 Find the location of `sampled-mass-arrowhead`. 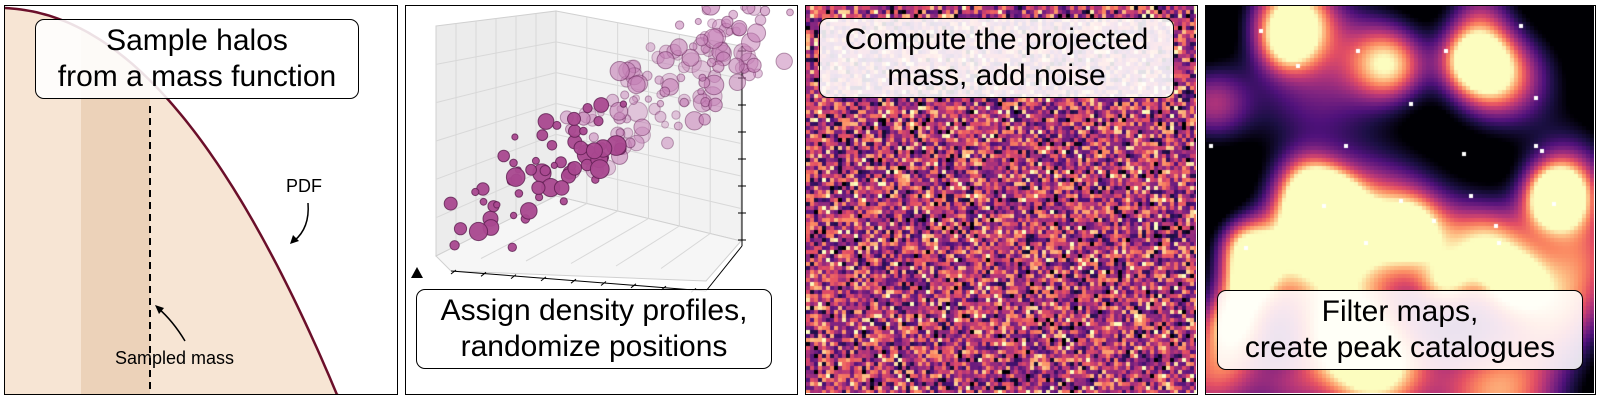

sampled-mass-arrowhead is located at coordinates (159, 309).